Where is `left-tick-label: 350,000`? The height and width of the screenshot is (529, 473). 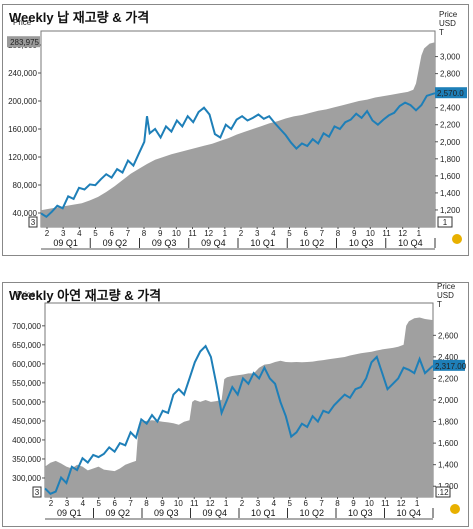
left-tick-label: 350,000 is located at coordinates (26, 459).